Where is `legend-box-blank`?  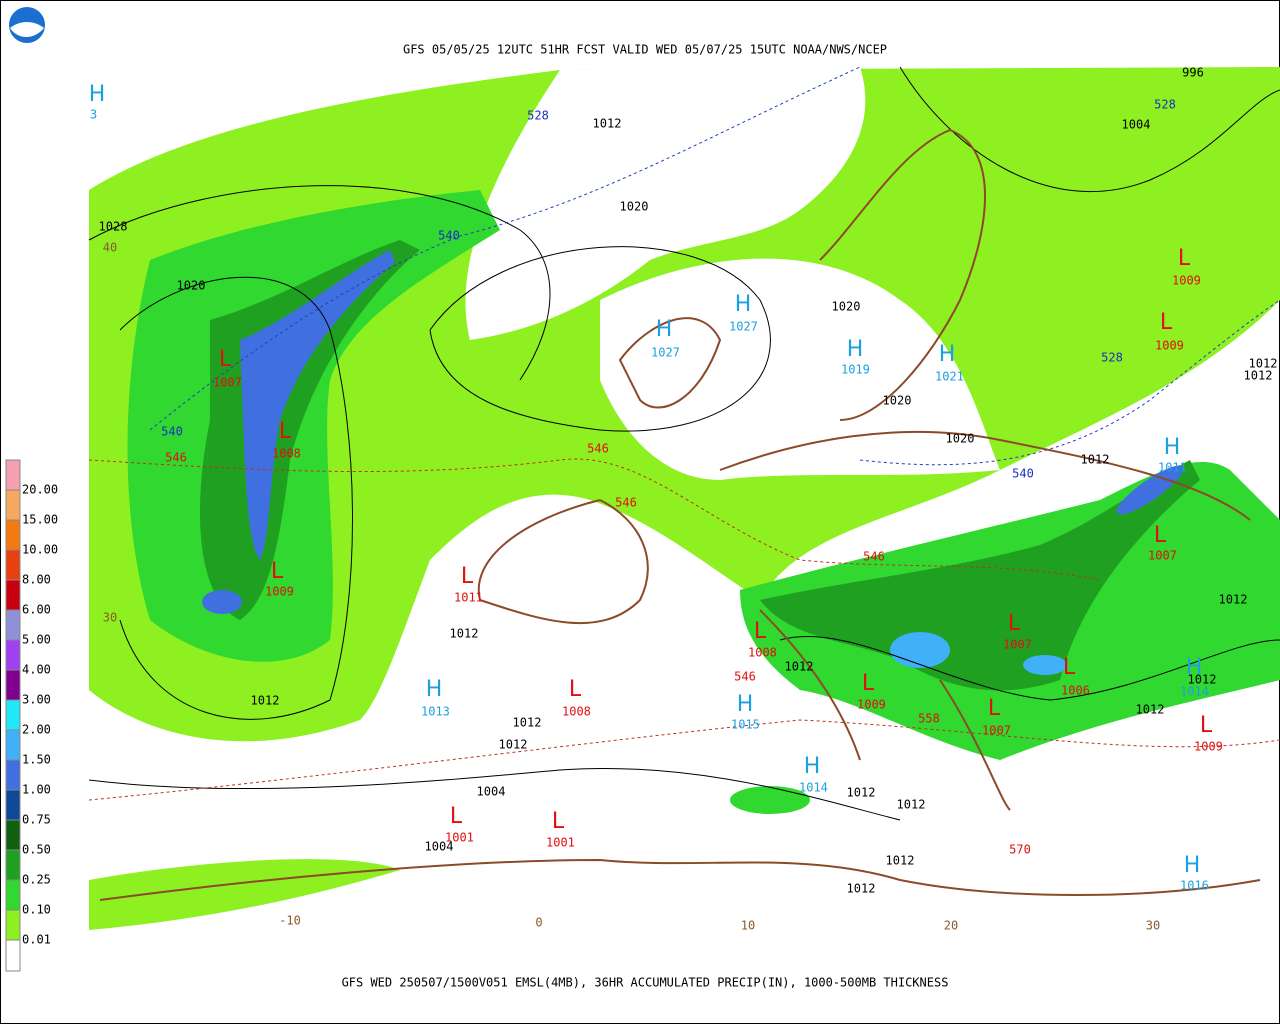 legend-box-blank is located at coordinates (13, 955).